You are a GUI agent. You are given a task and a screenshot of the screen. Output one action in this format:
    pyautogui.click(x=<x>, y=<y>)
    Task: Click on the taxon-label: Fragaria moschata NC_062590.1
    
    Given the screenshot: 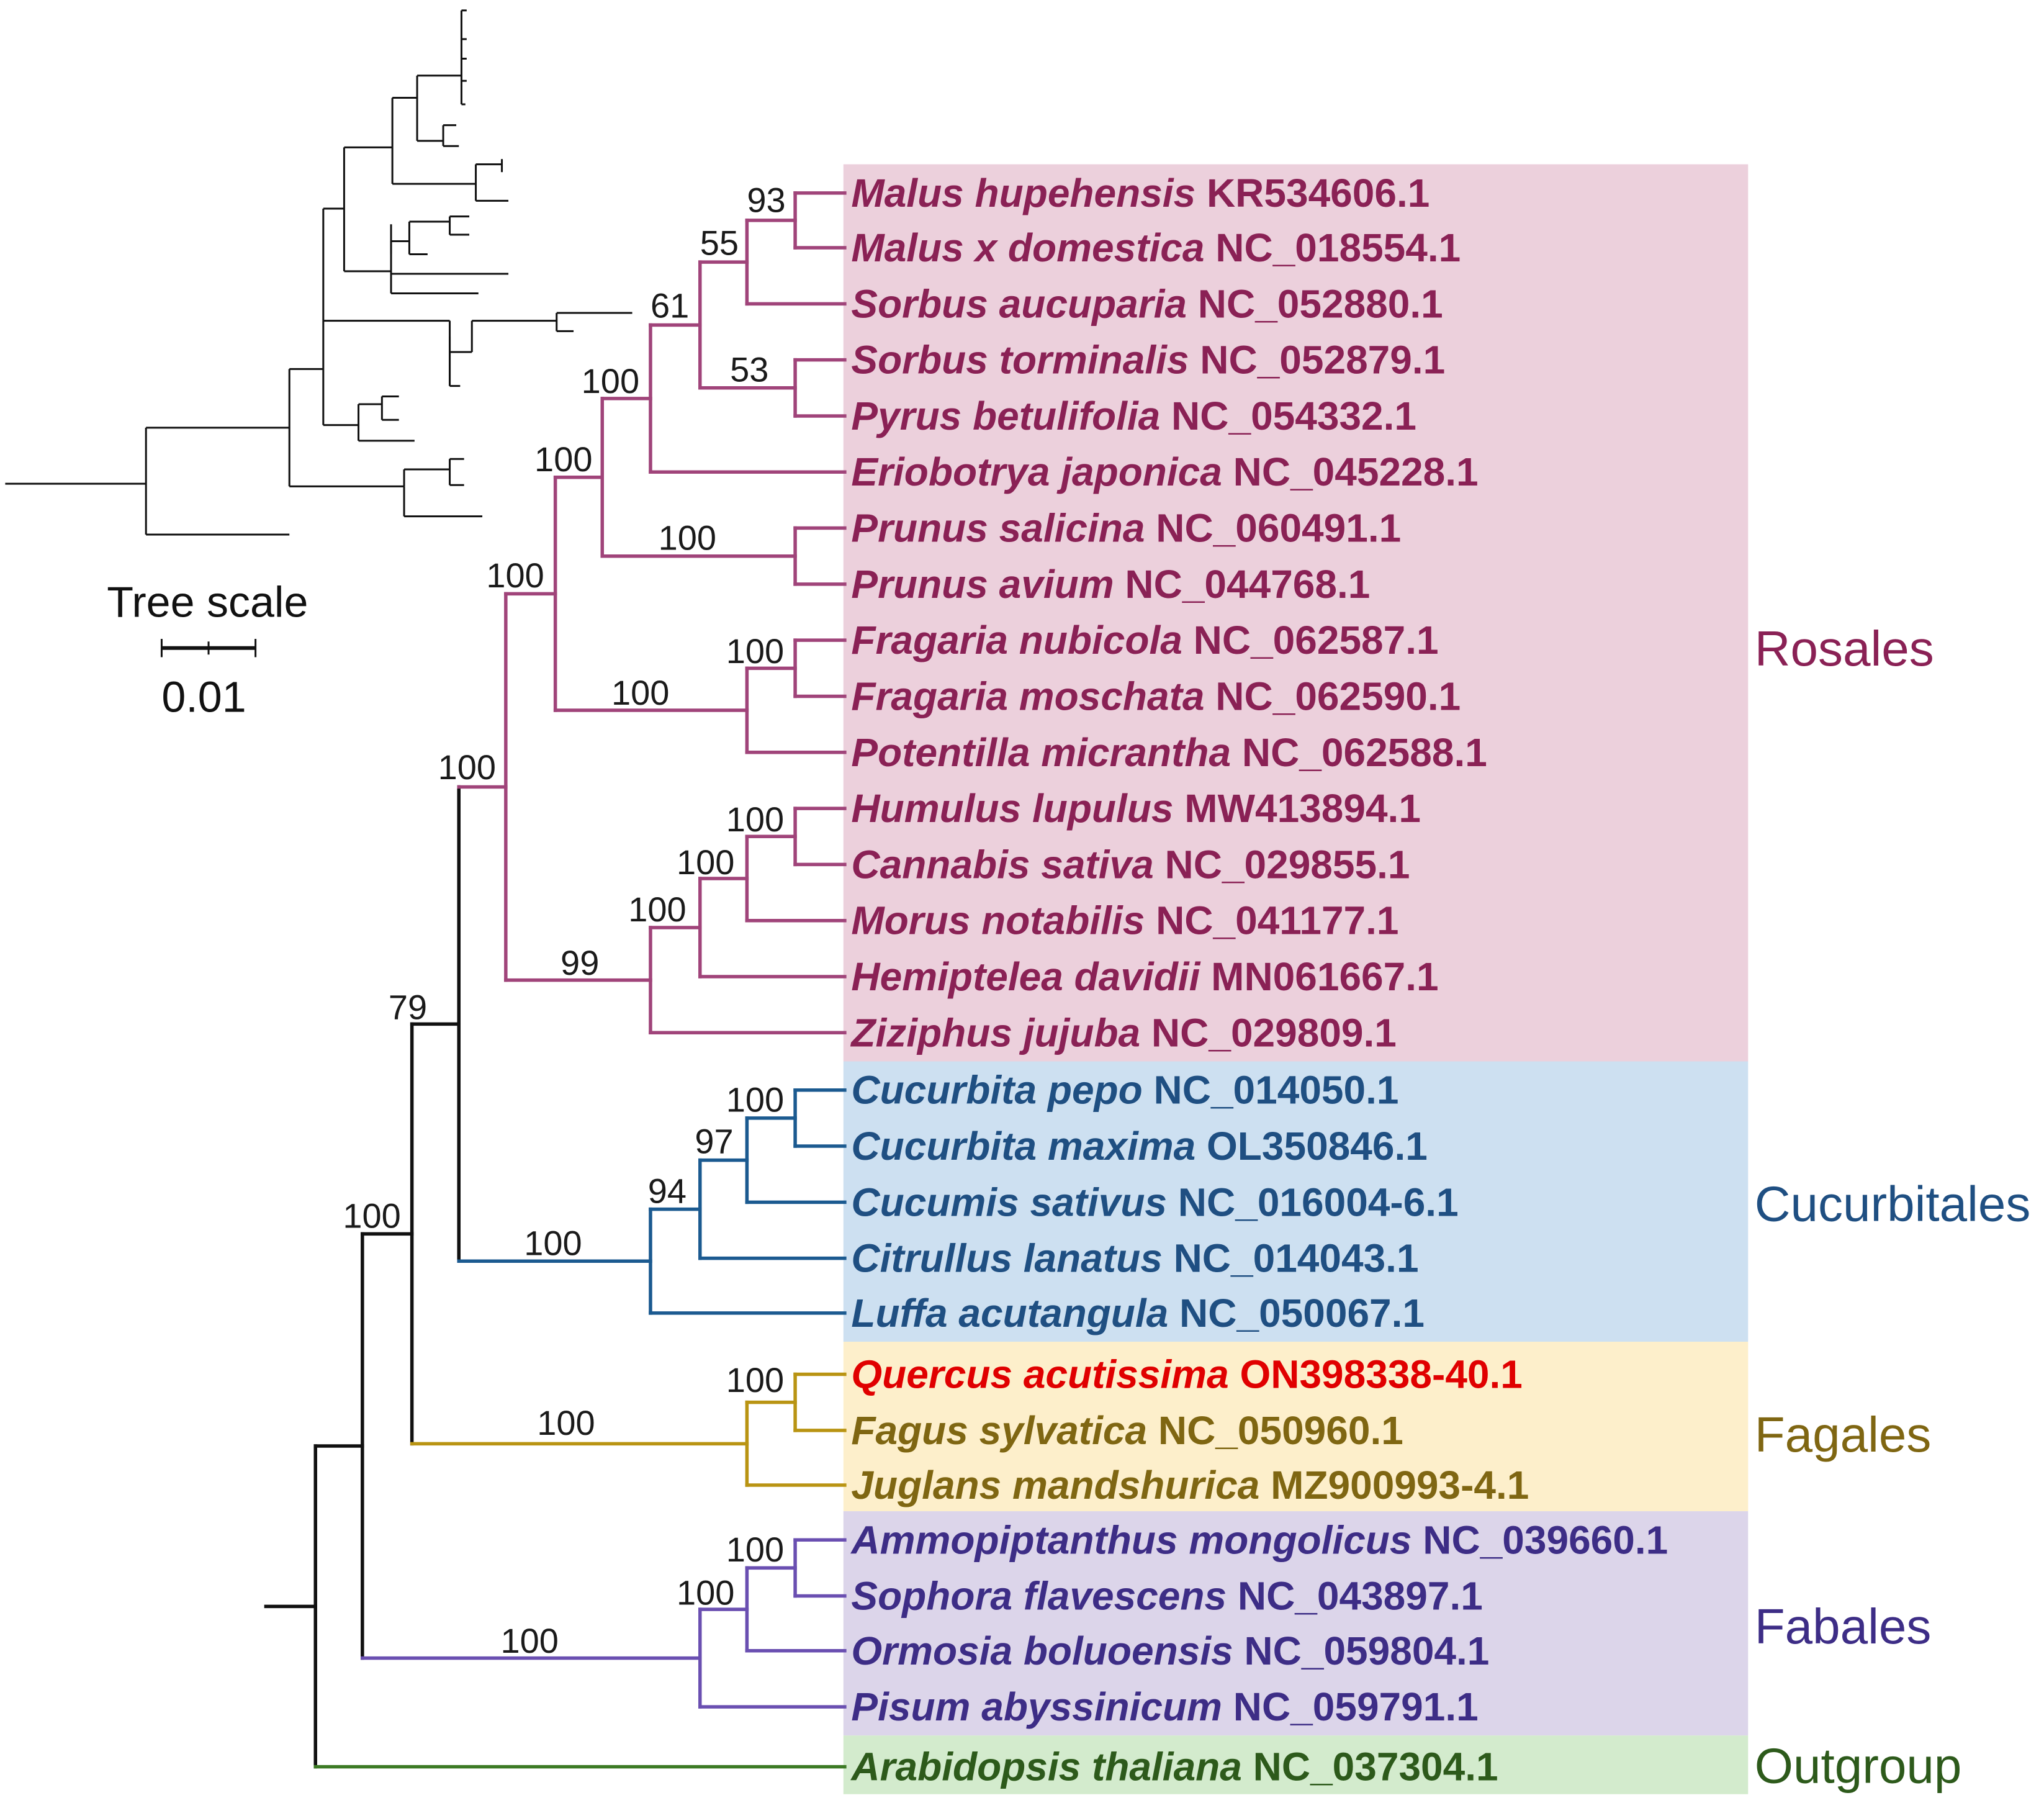 What is the action you would take?
    pyautogui.click(x=1156, y=696)
    